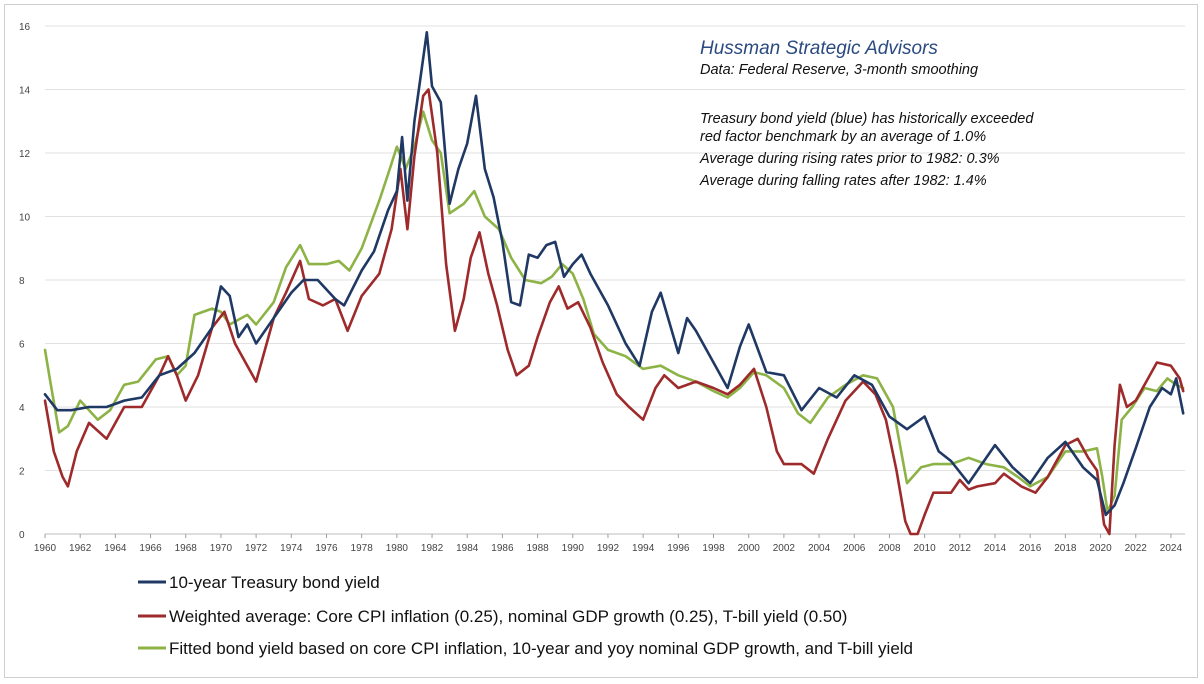 The width and height of the screenshot is (1204, 684). Describe the element at coordinates (22, 281) in the screenshot. I see `y-tick-label: 8` at that location.